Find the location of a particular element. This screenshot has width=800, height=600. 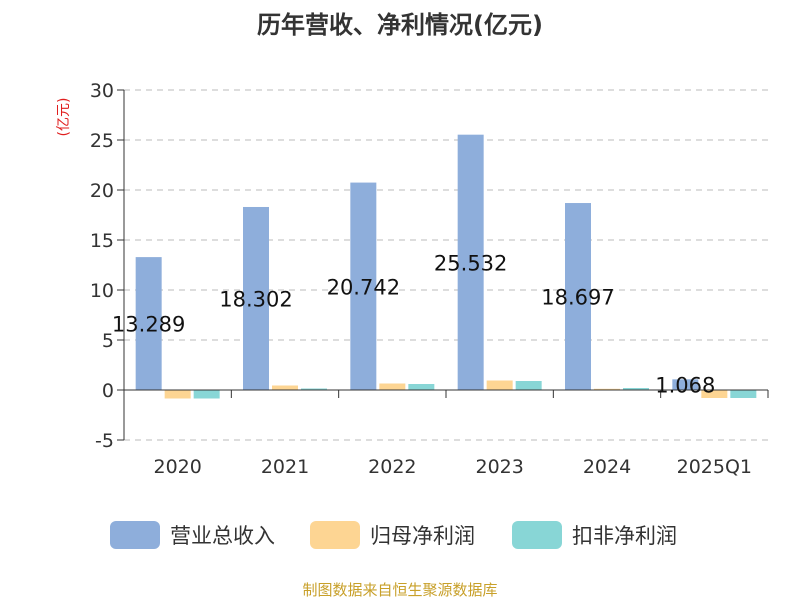

x-tick-label: 2022 is located at coordinates (392, 467).